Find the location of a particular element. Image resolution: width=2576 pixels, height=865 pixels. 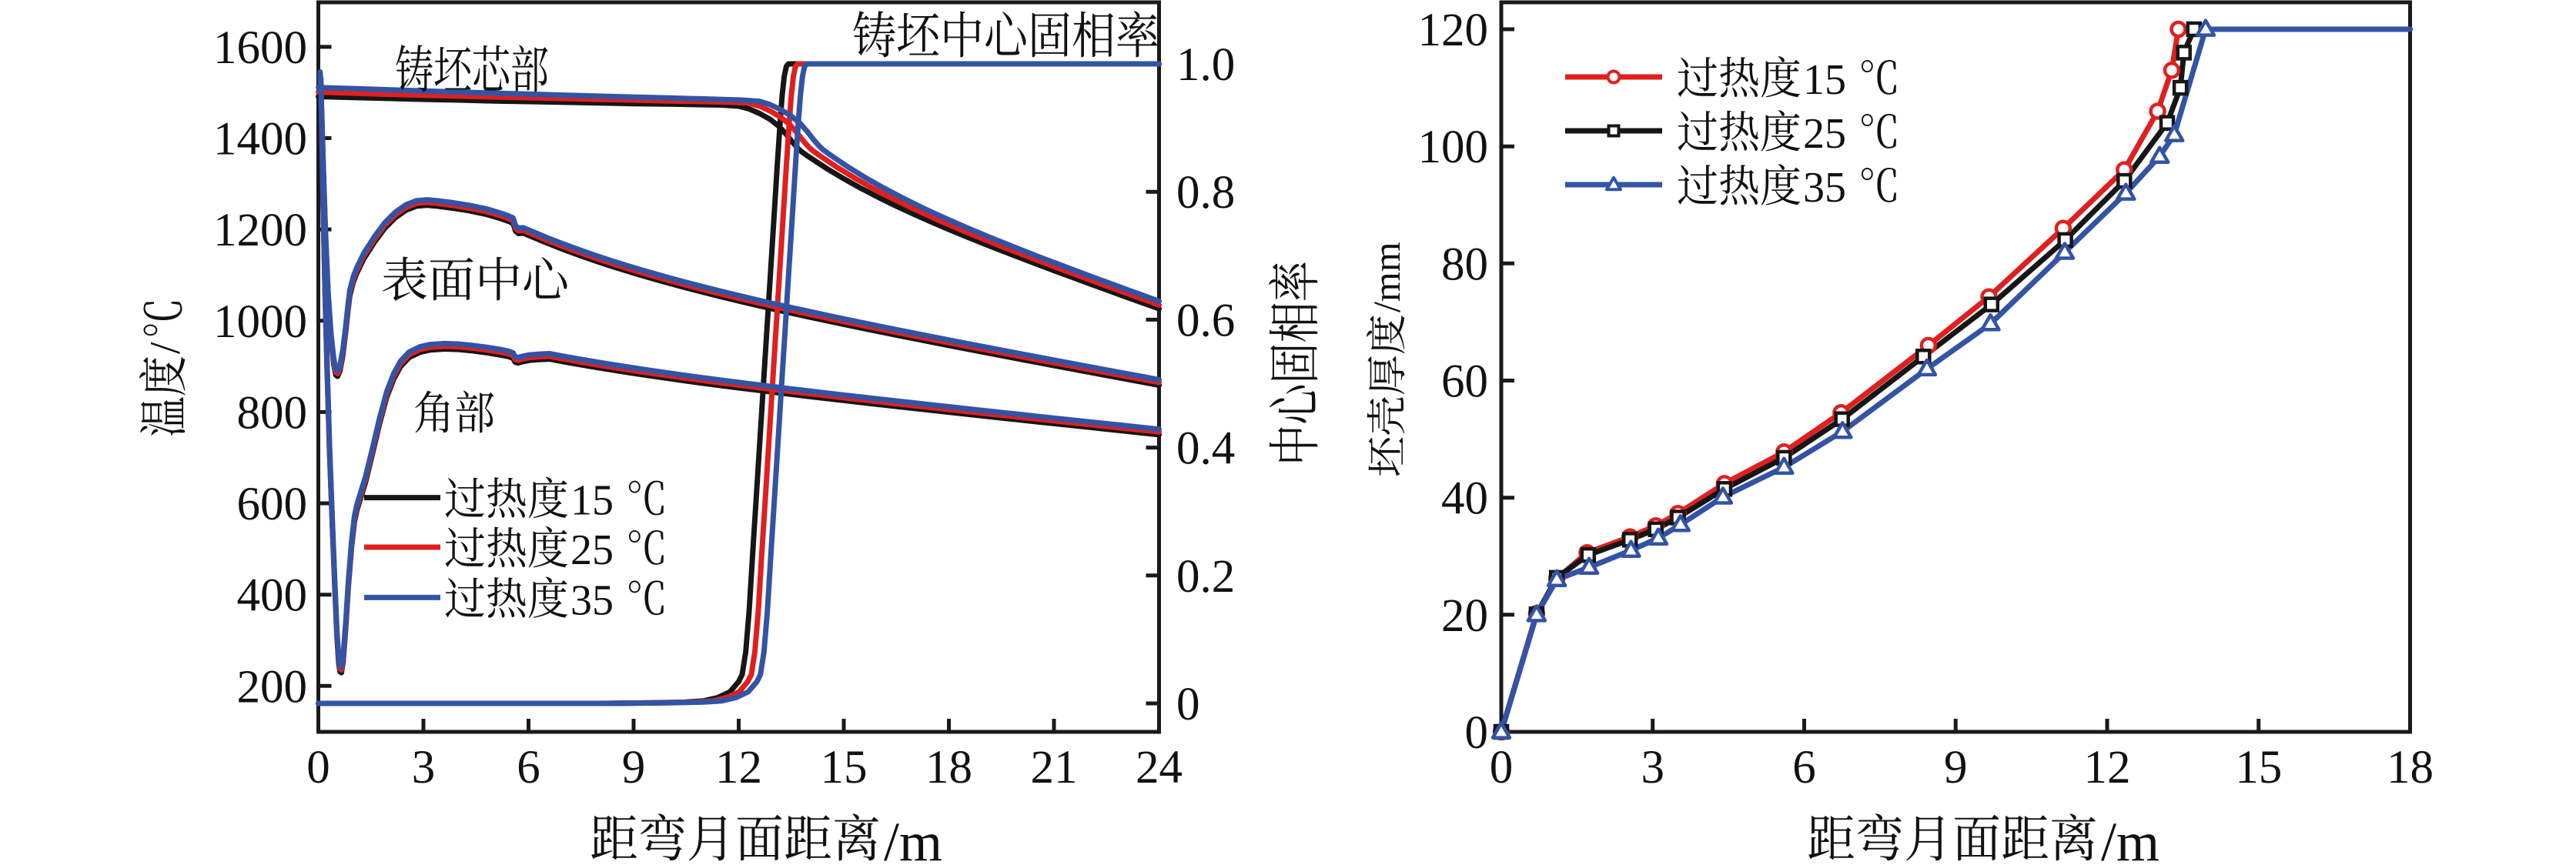

svg-text: 0.8 is located at coordinates (1205, 193).